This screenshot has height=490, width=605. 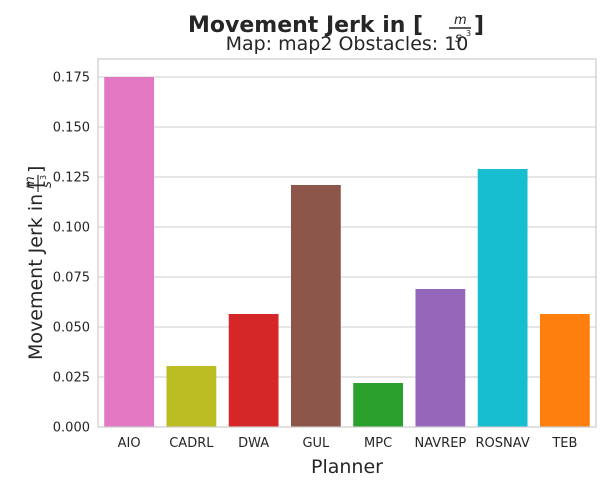 What do you see at coordinates (253, 443) in the screenshot?
I see `x-tick-label: DWA` at bounding box center [253, 443].